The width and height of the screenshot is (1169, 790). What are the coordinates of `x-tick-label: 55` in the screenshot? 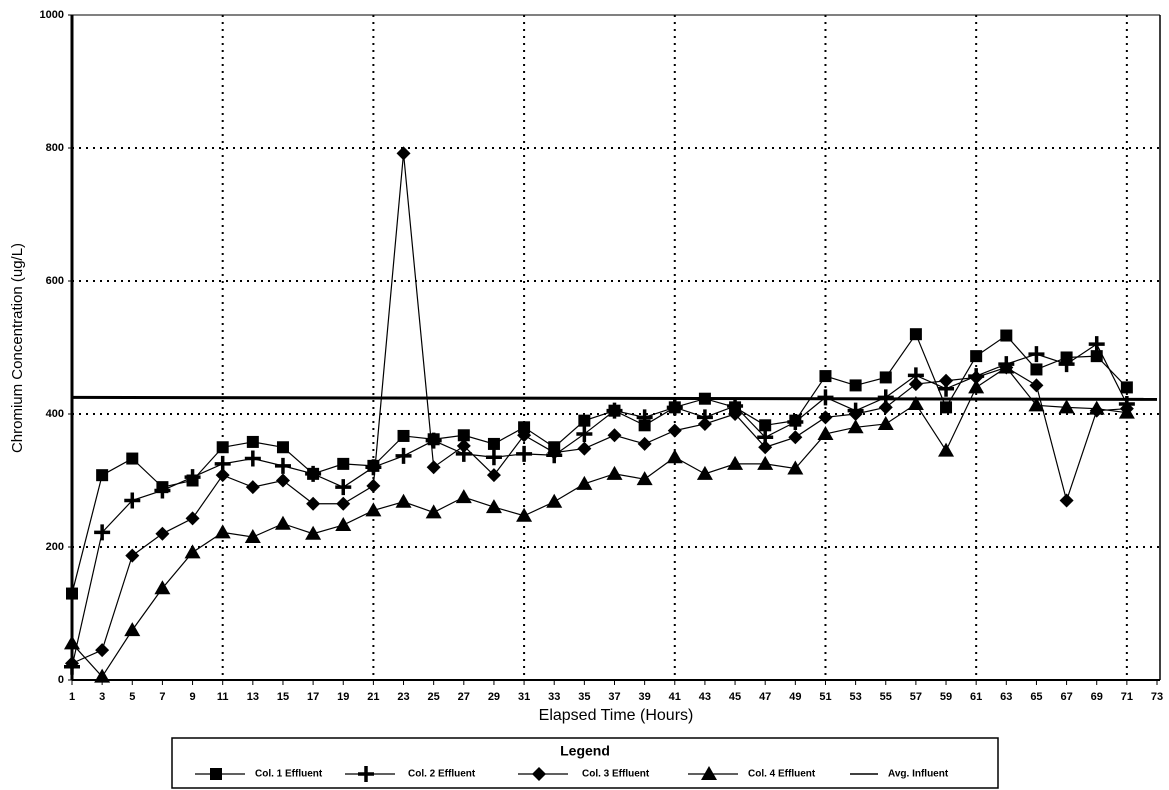 It's located at (886, 697).